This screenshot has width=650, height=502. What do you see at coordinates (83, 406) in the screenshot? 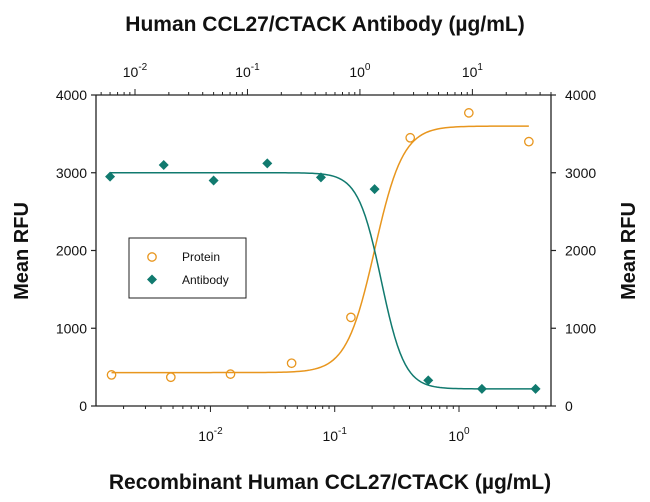
I see `left-y-tick-label: 0` at bounding box center [83, 406].